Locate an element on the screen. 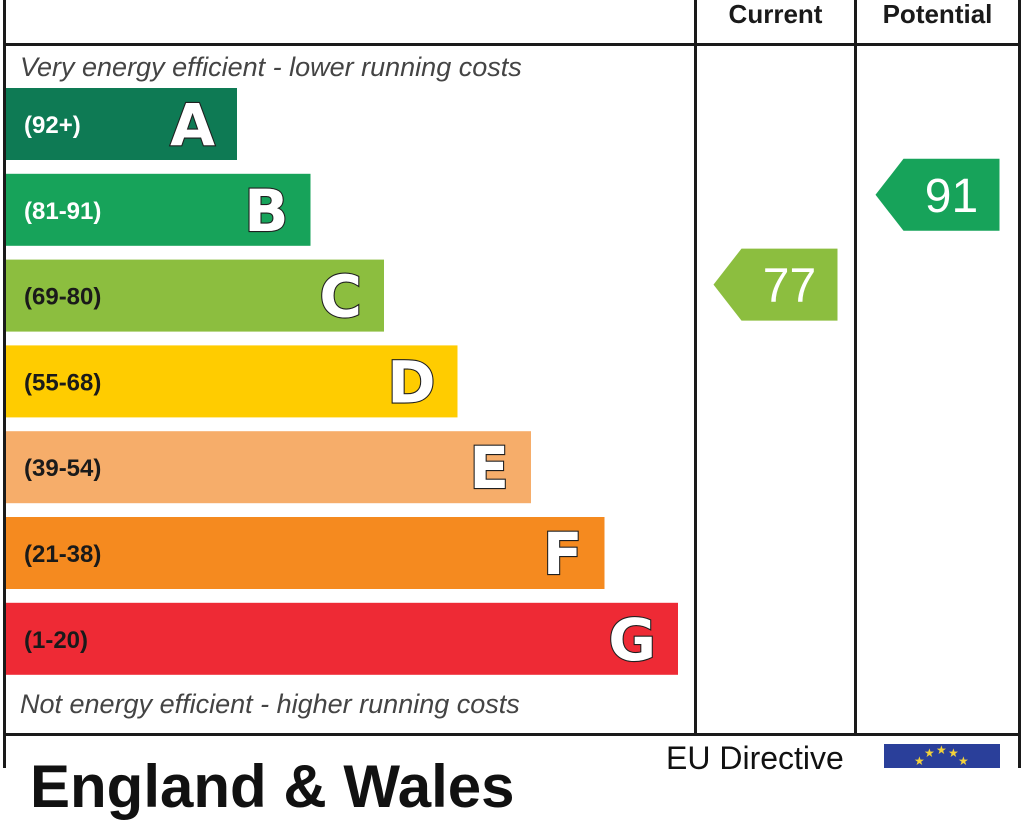 The width and height of the screenshot is (1024, 821). header-divider is located at coordinates (512, 44).